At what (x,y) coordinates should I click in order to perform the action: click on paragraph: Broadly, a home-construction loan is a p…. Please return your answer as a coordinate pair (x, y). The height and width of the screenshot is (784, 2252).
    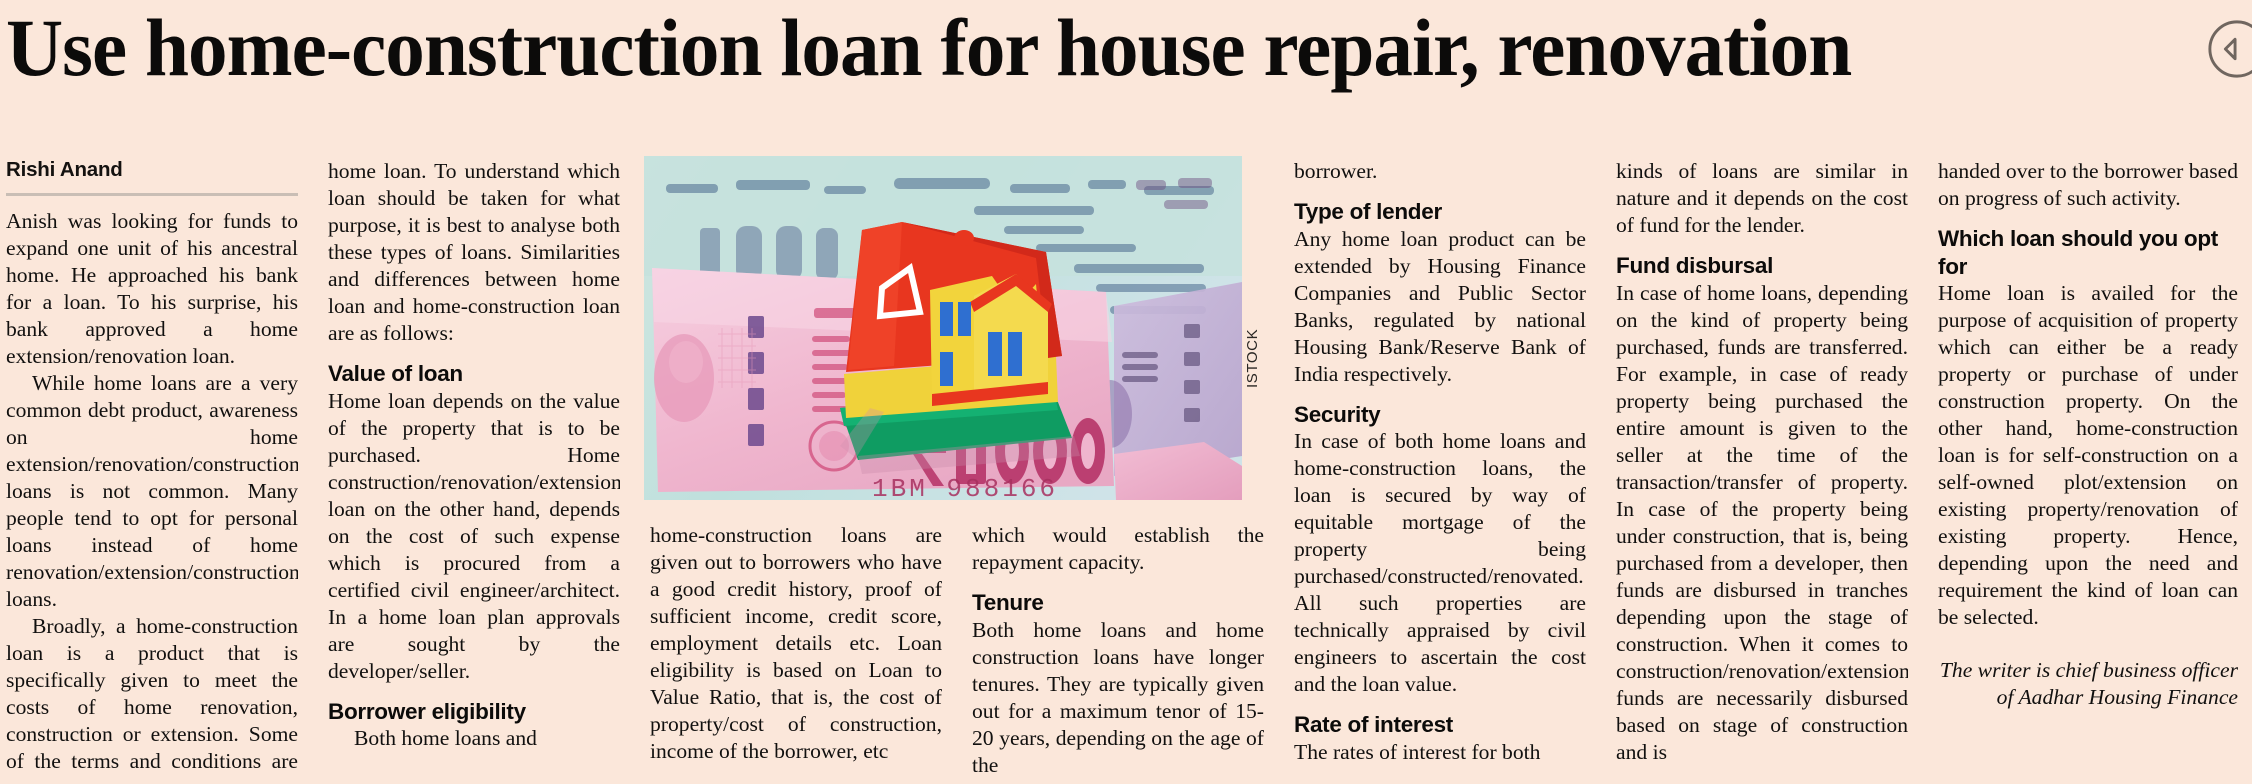
    Looking at the image, I should click on (152, 696).